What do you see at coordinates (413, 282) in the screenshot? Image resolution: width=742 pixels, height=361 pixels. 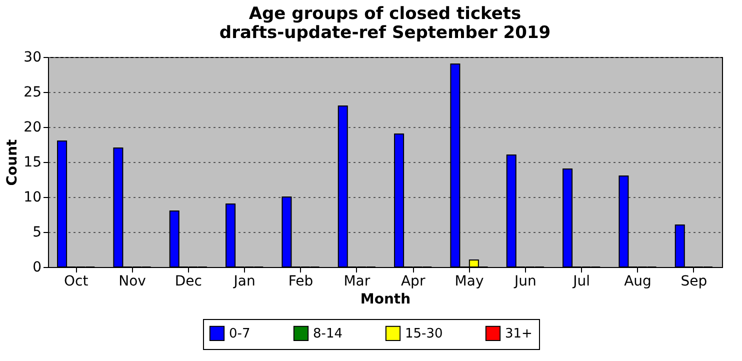 I see `x-tick-label: Apr` at bounding box center [413, 282].